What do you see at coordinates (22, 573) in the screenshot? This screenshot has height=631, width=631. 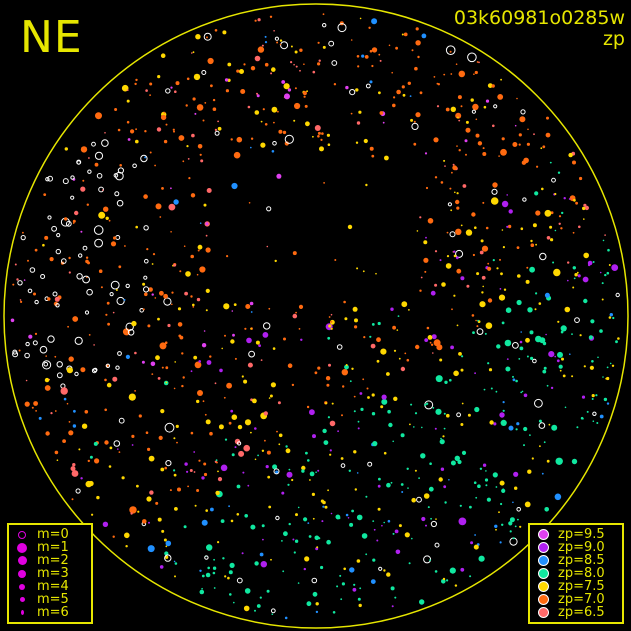 I see `magnitude-marker-icon` at bounding box center [22, 573].